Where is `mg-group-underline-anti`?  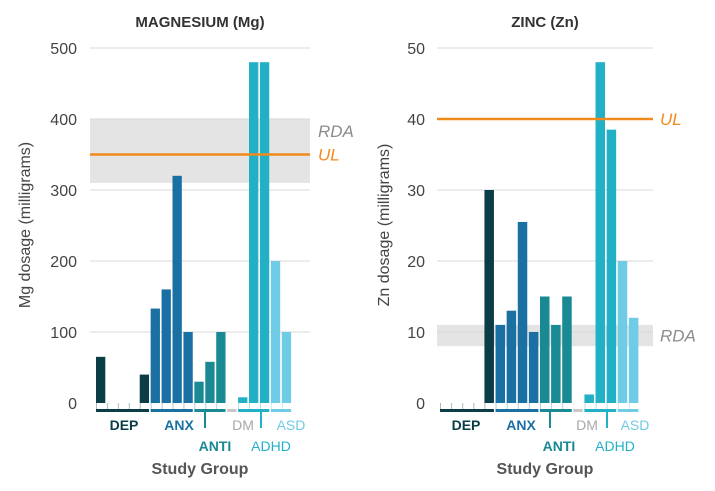 mg-group-underline-anti is located at coordinates (210, 410).